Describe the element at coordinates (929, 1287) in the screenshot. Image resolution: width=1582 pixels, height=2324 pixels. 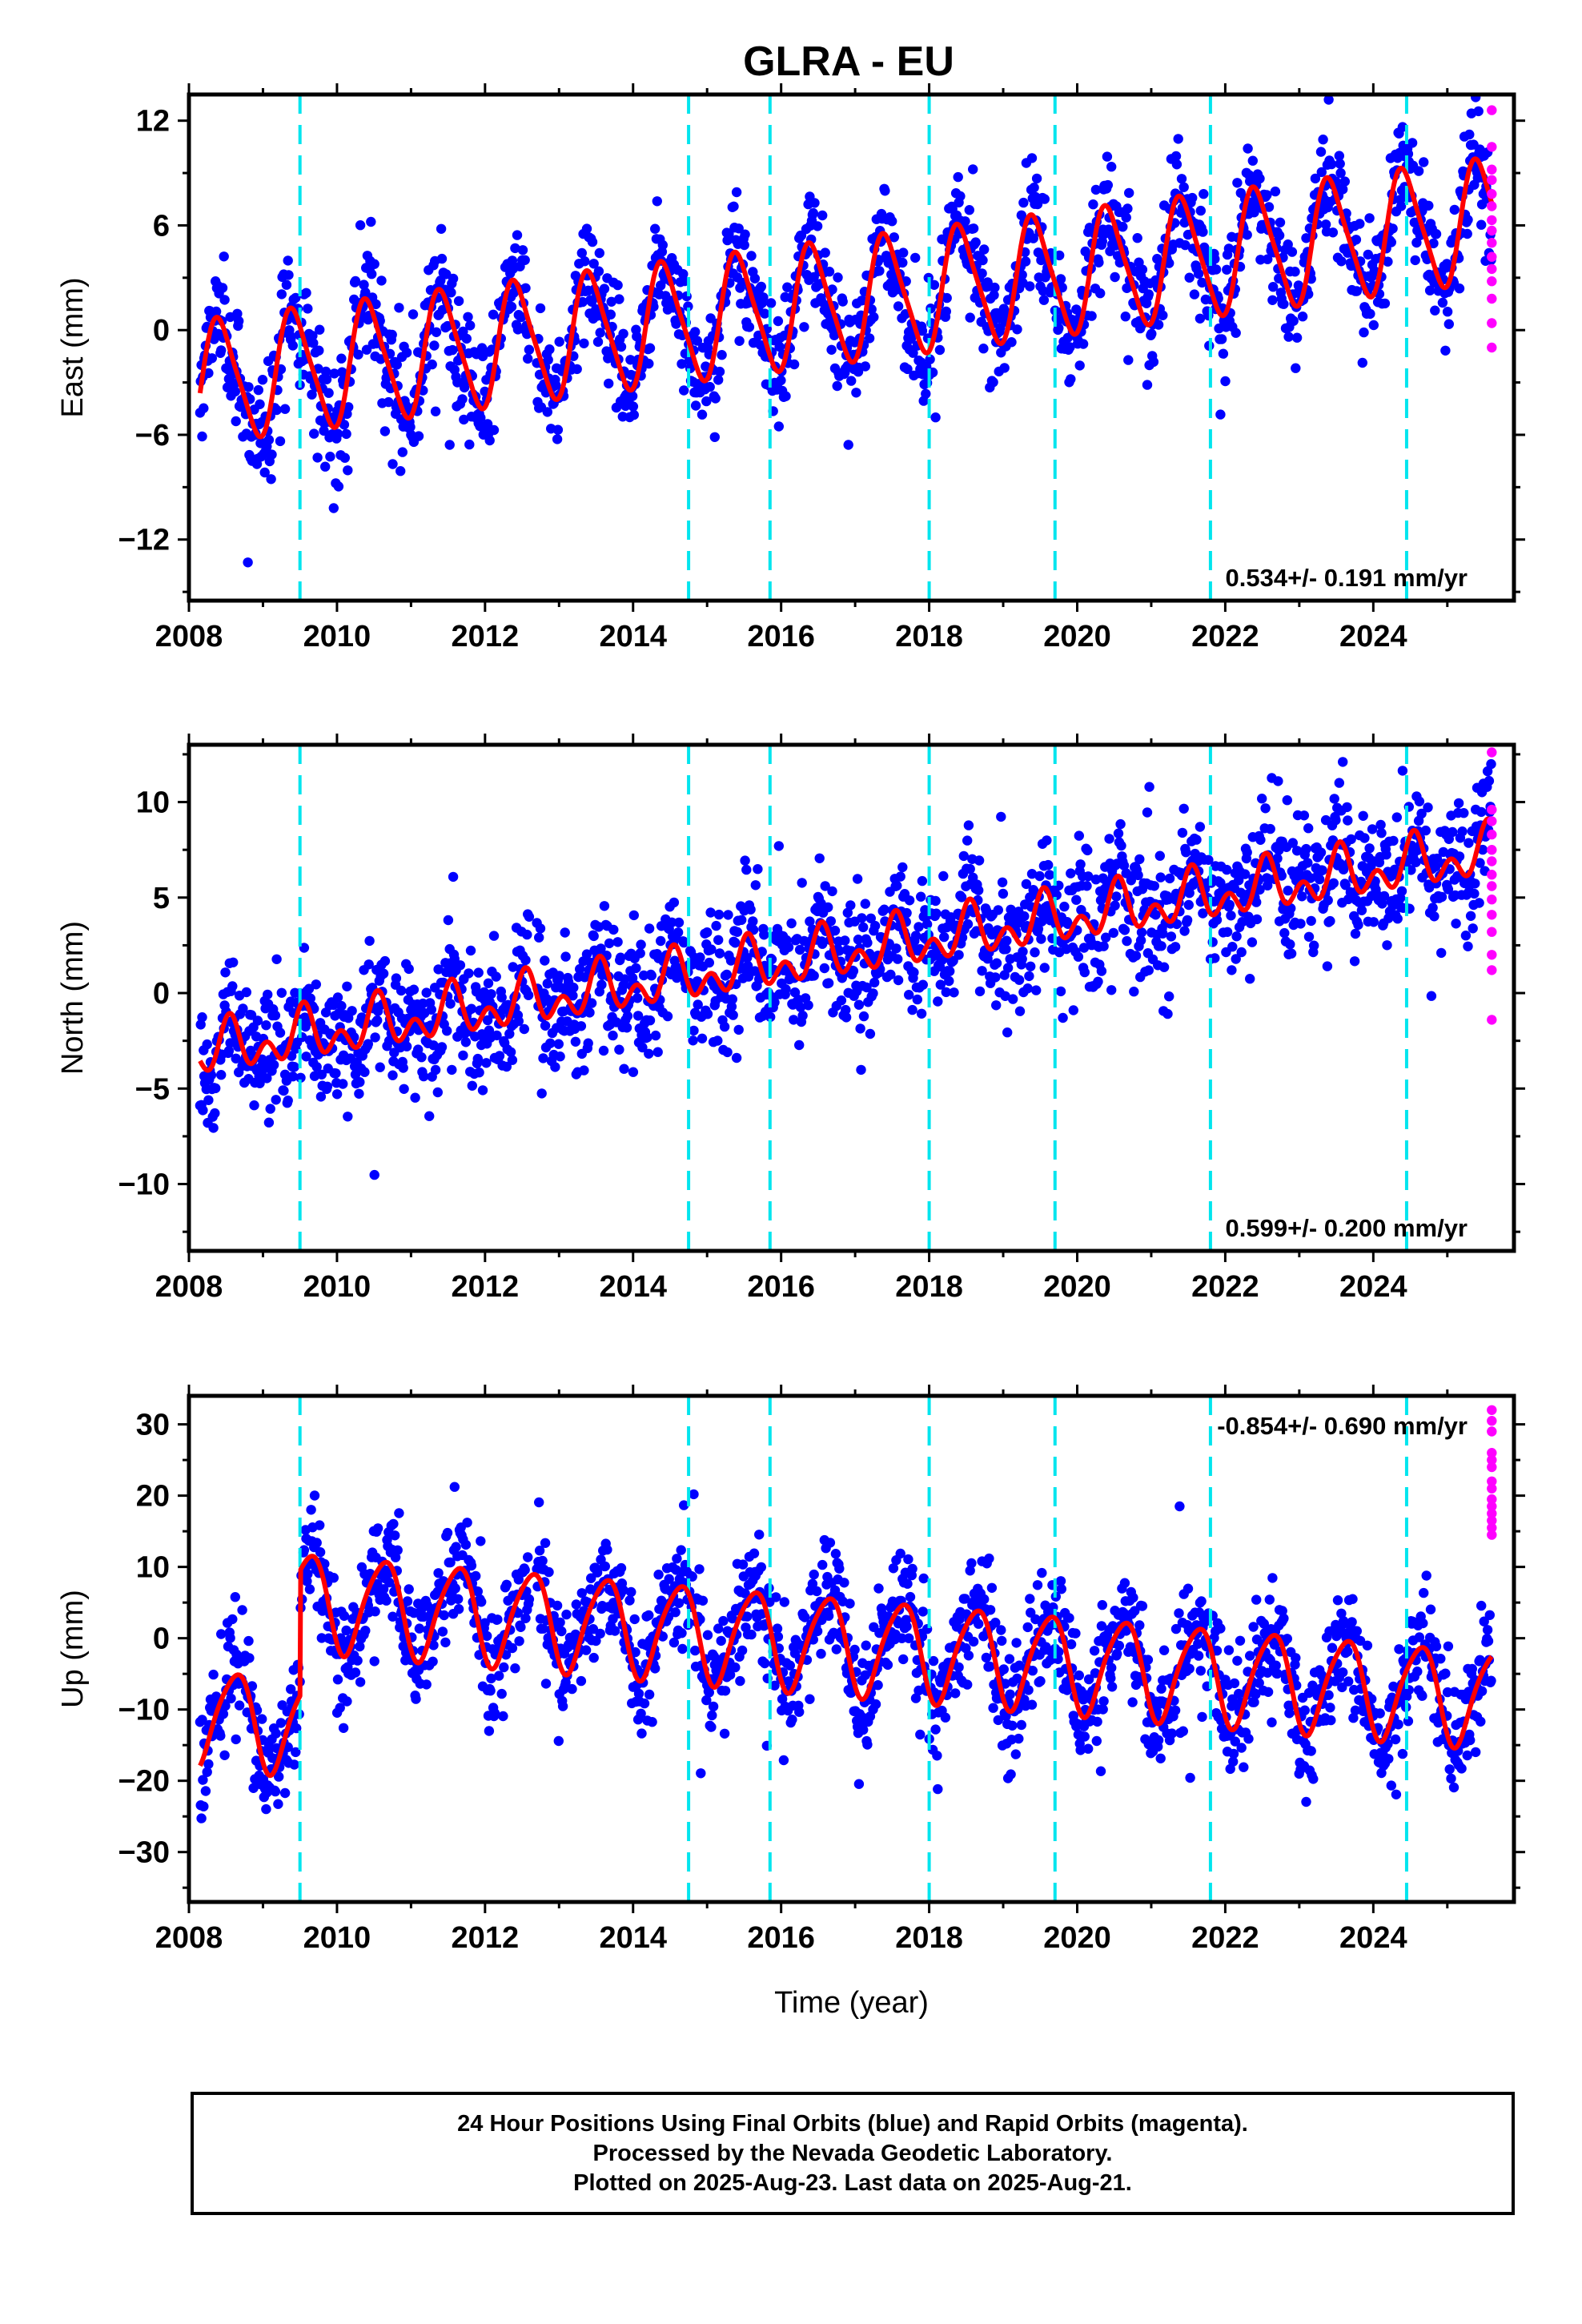
I see `x-tick-label: 2018` at that location.